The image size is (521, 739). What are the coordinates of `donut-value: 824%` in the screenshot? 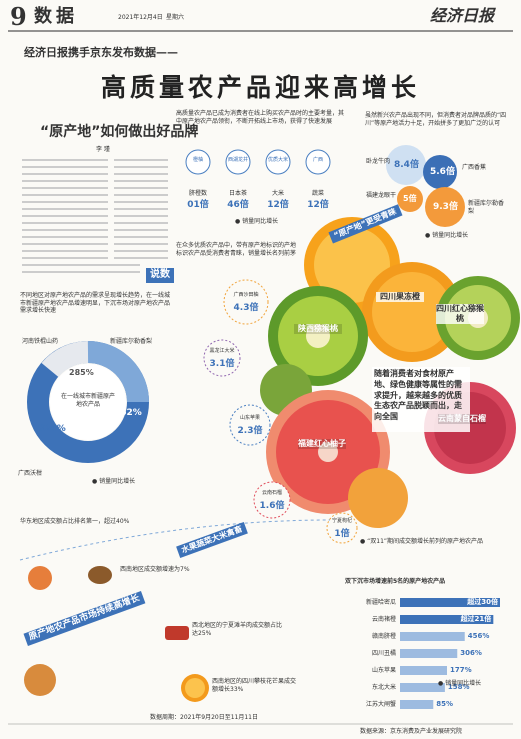 It's located at (52, 429).